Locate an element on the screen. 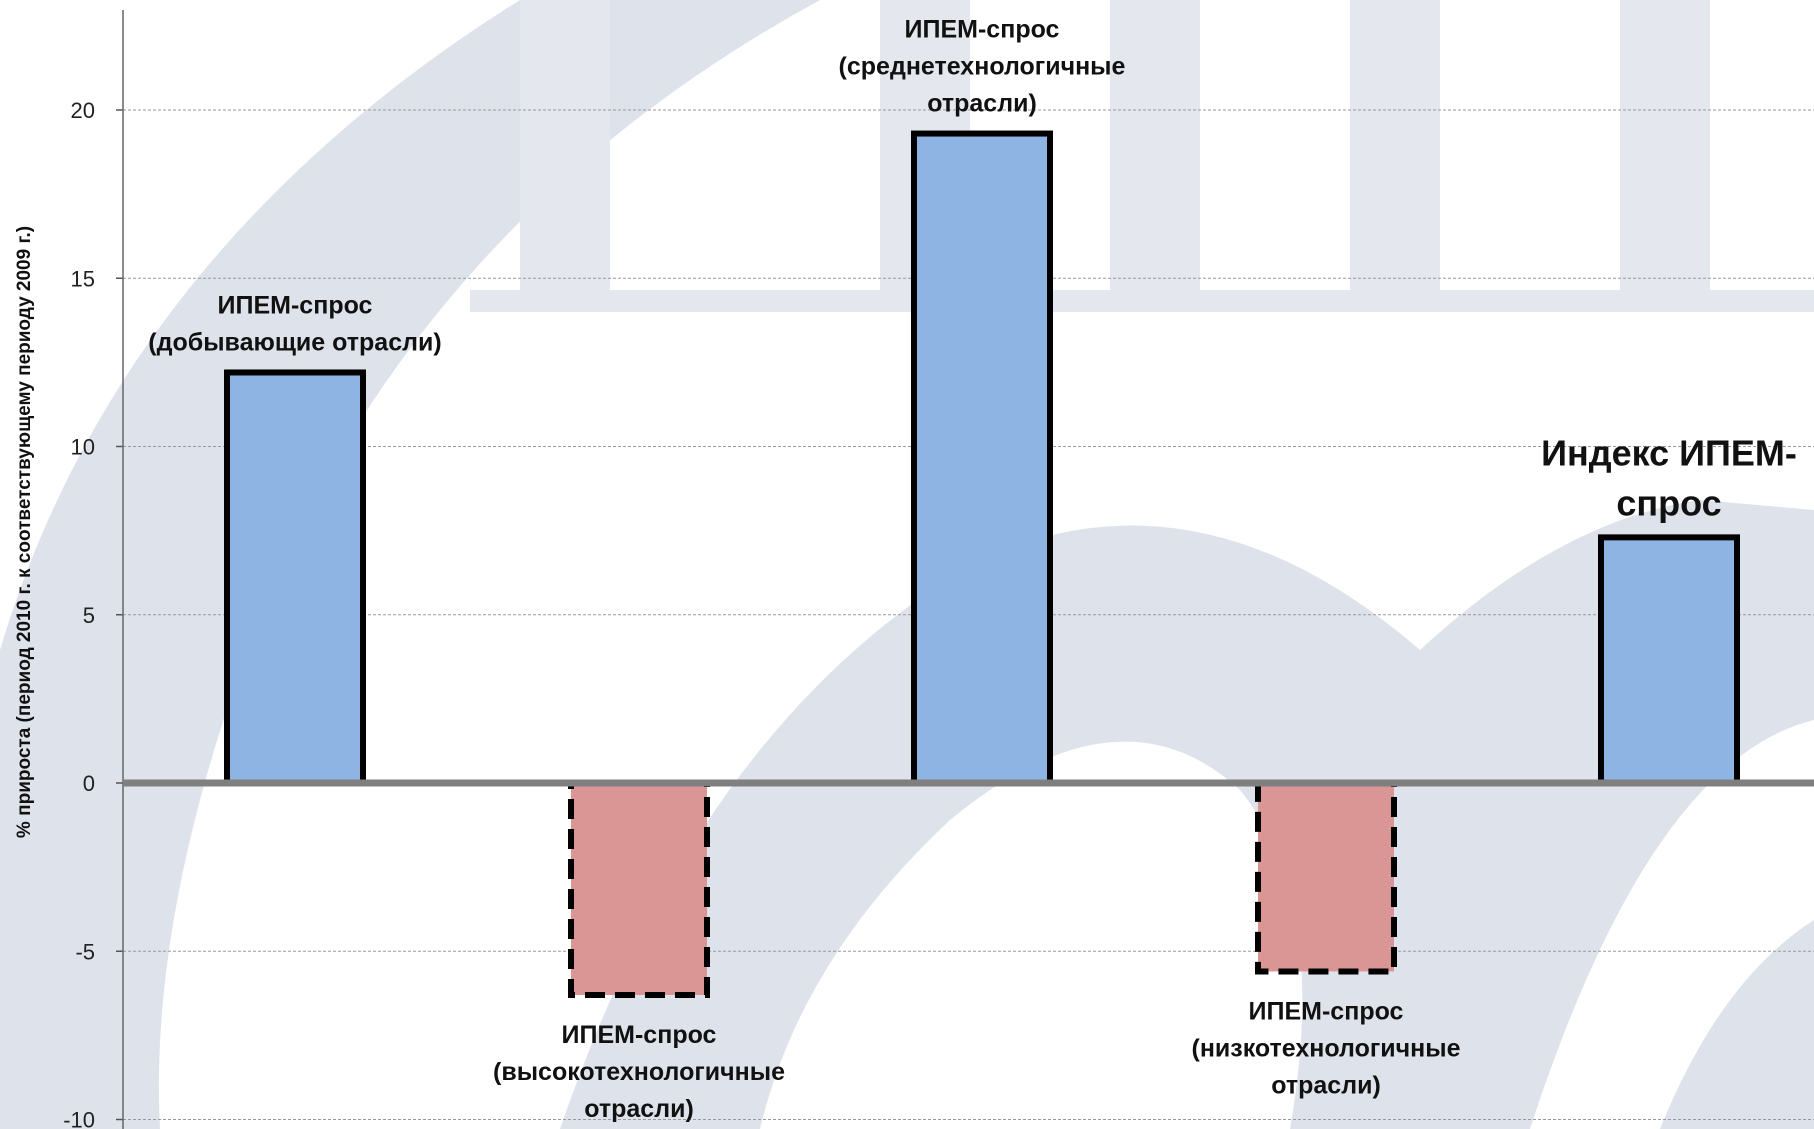  data-label: (высокотехнологичные is located at coordinates (639, 1072).